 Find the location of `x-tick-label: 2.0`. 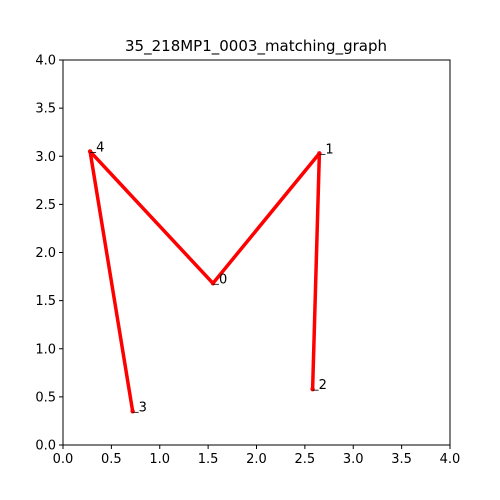

x-tick-label: 2.0 is located at coordinates (256, 459).